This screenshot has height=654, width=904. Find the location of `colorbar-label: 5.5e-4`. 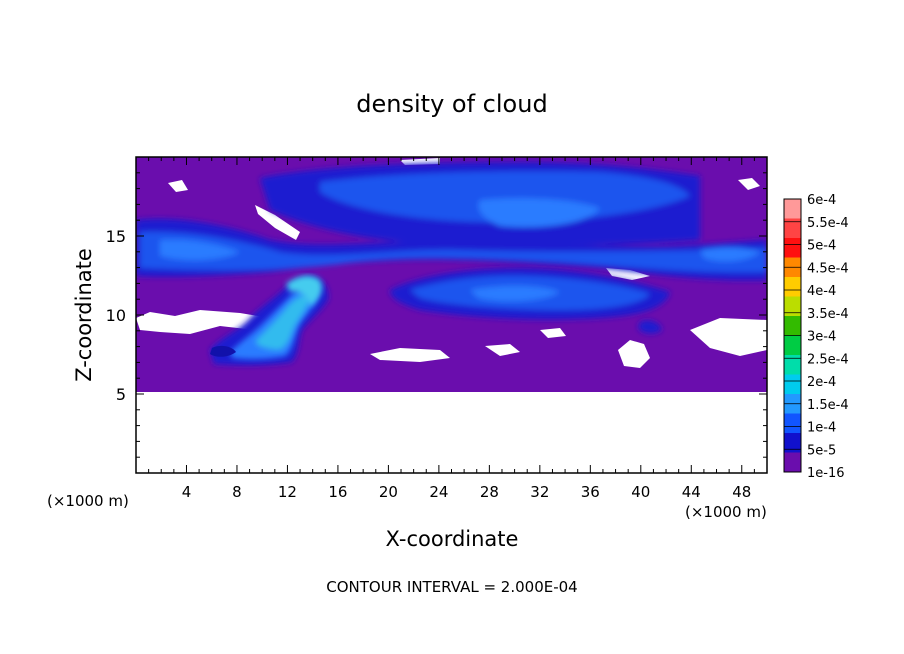

colorbar-label: 5.5e-4 is located at coordinates (828, 223).